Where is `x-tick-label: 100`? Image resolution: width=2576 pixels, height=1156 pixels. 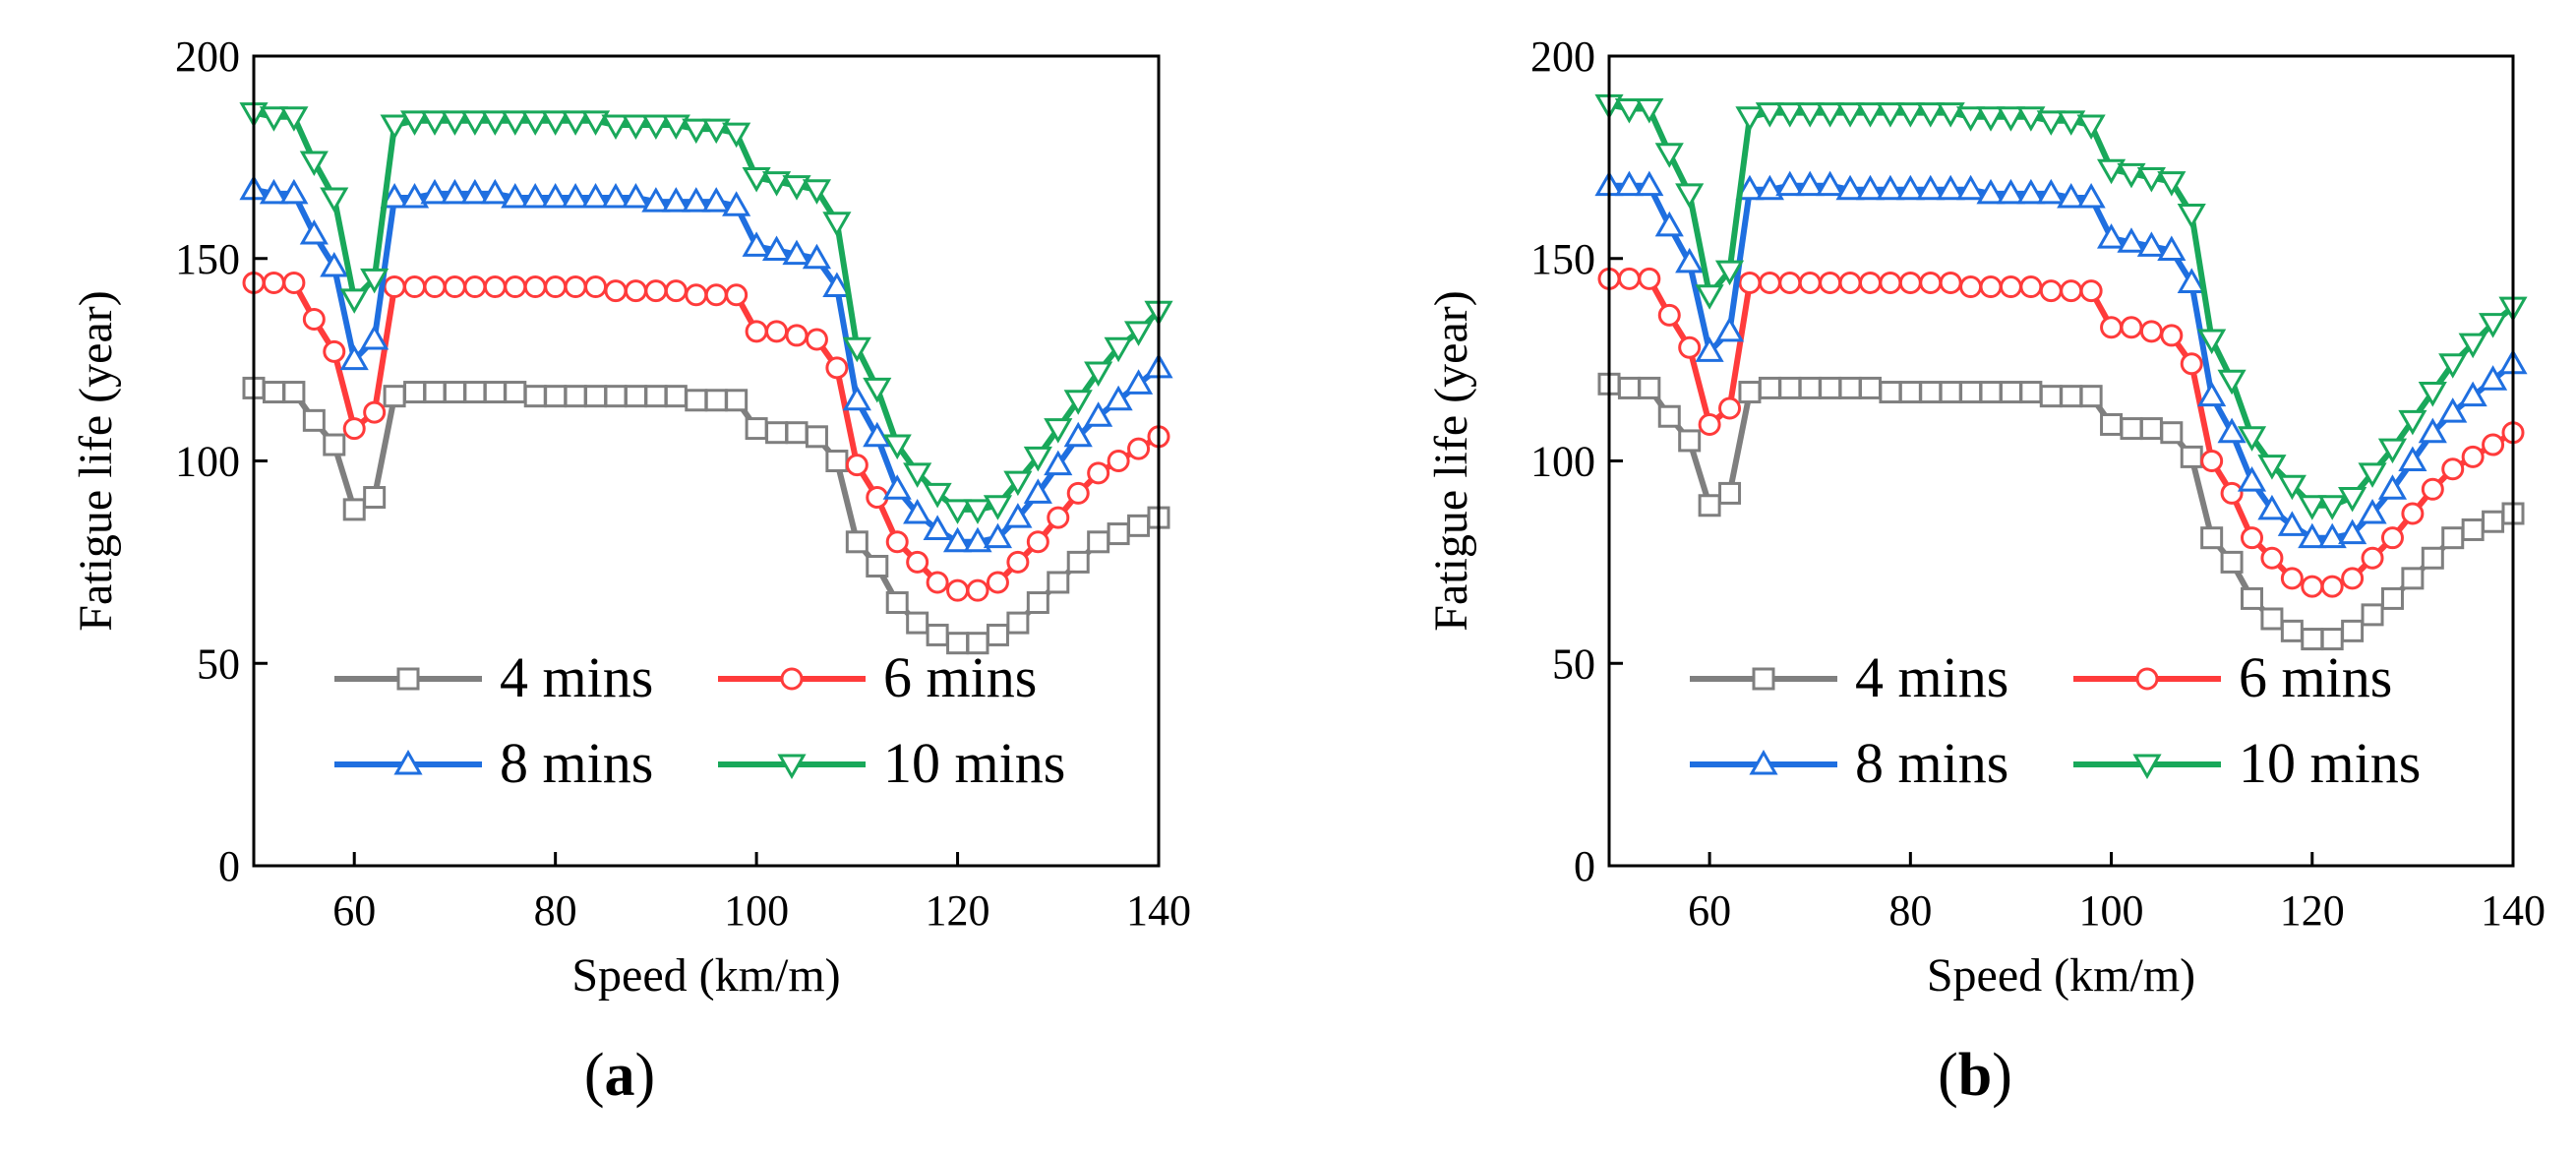 x-tick-label: 100 is located at coordinates (2111, 911).